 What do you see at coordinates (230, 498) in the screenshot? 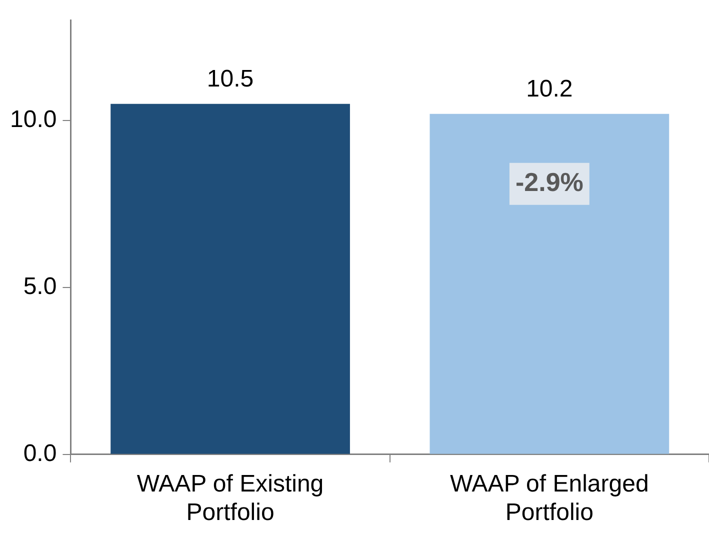
I see `x-tick-label: WAAP of Existing Portfolio` at bounding box center [230, 498].